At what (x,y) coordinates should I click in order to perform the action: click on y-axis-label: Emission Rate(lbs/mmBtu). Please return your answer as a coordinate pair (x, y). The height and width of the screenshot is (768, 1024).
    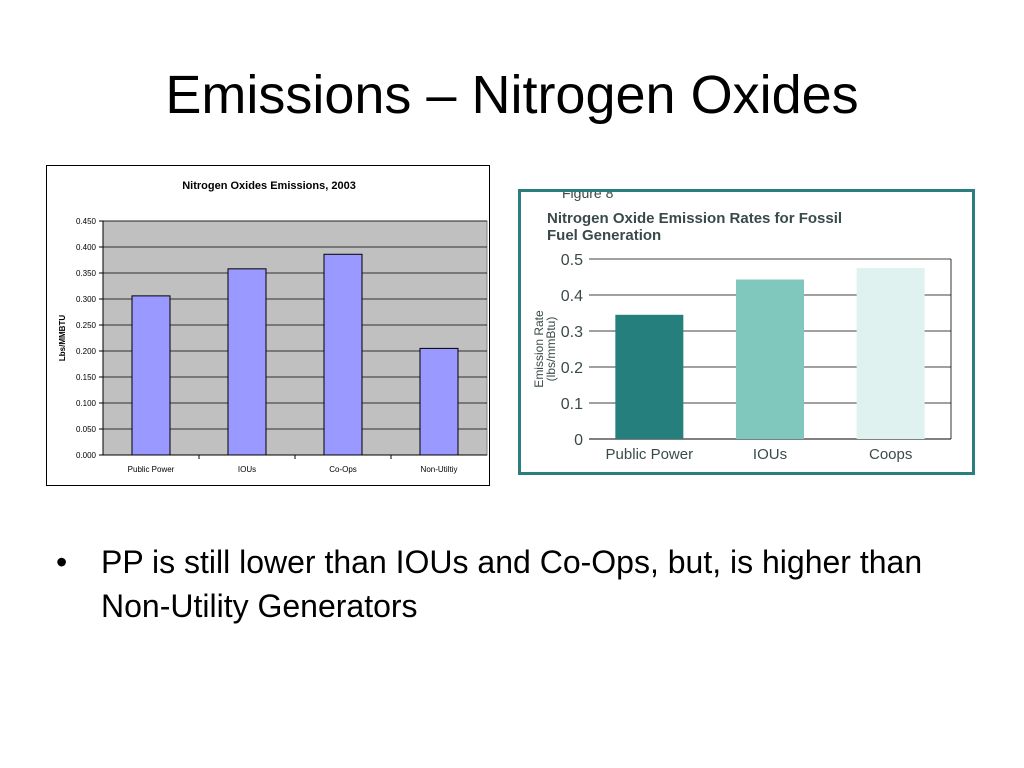
    Looking at the image, I should click on (545, 349).